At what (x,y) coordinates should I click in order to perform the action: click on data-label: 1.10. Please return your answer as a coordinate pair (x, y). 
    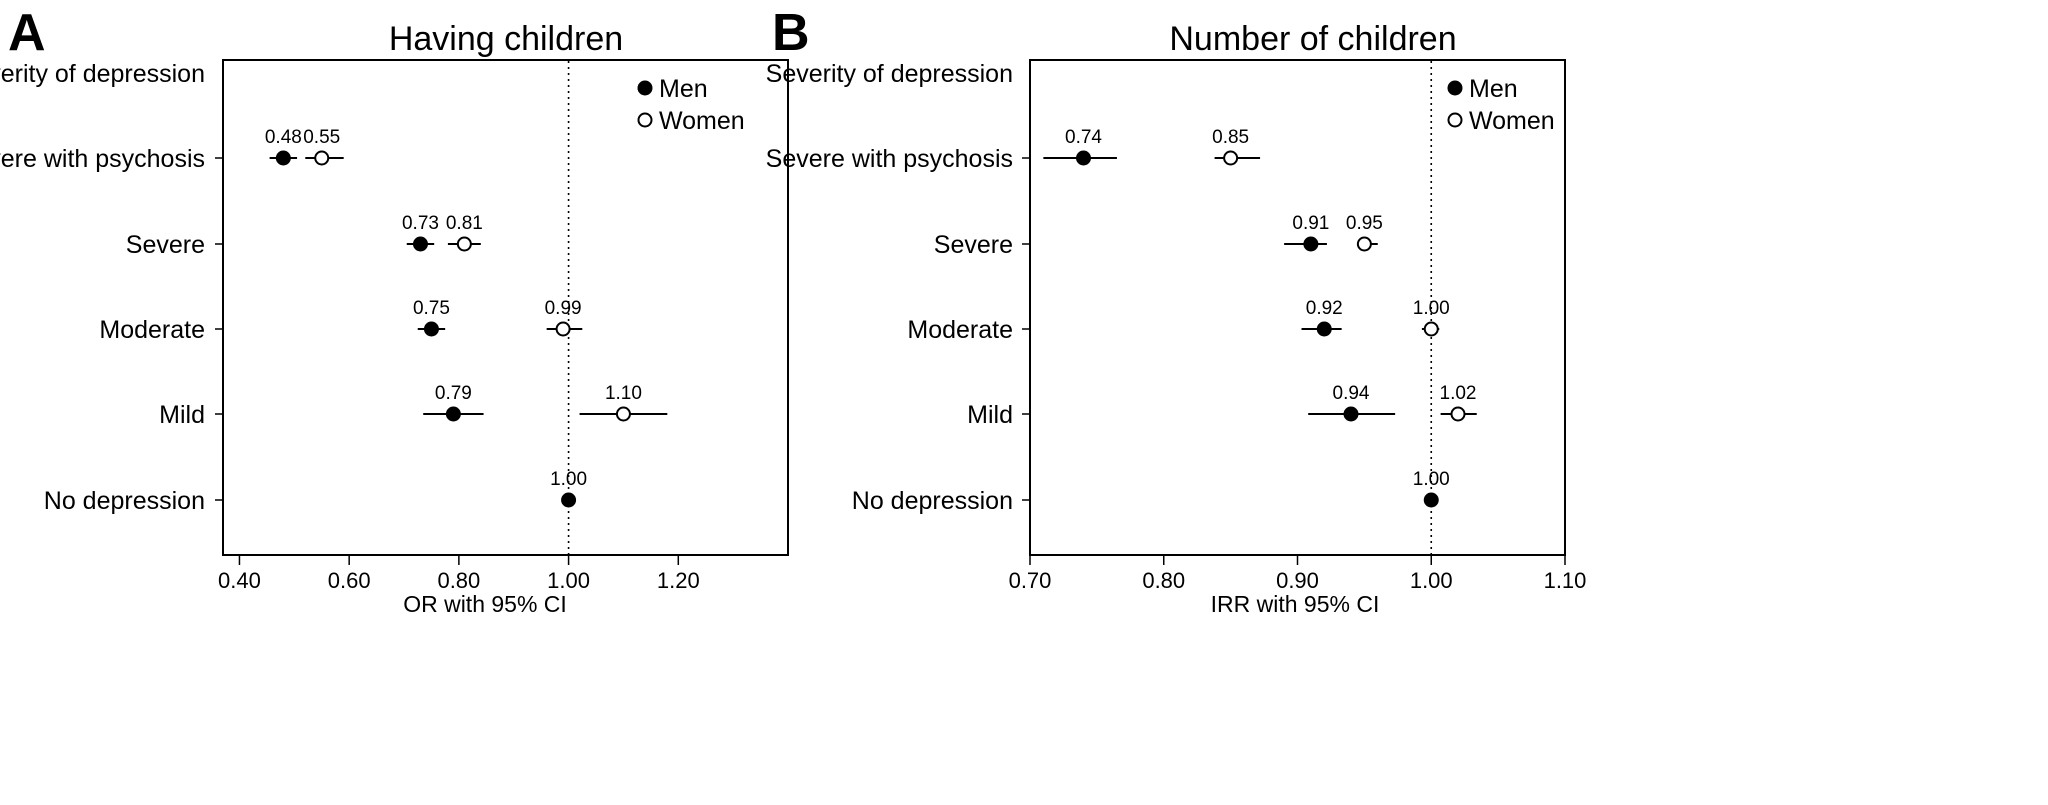
    Looking at the image, I should click on (623, 393).